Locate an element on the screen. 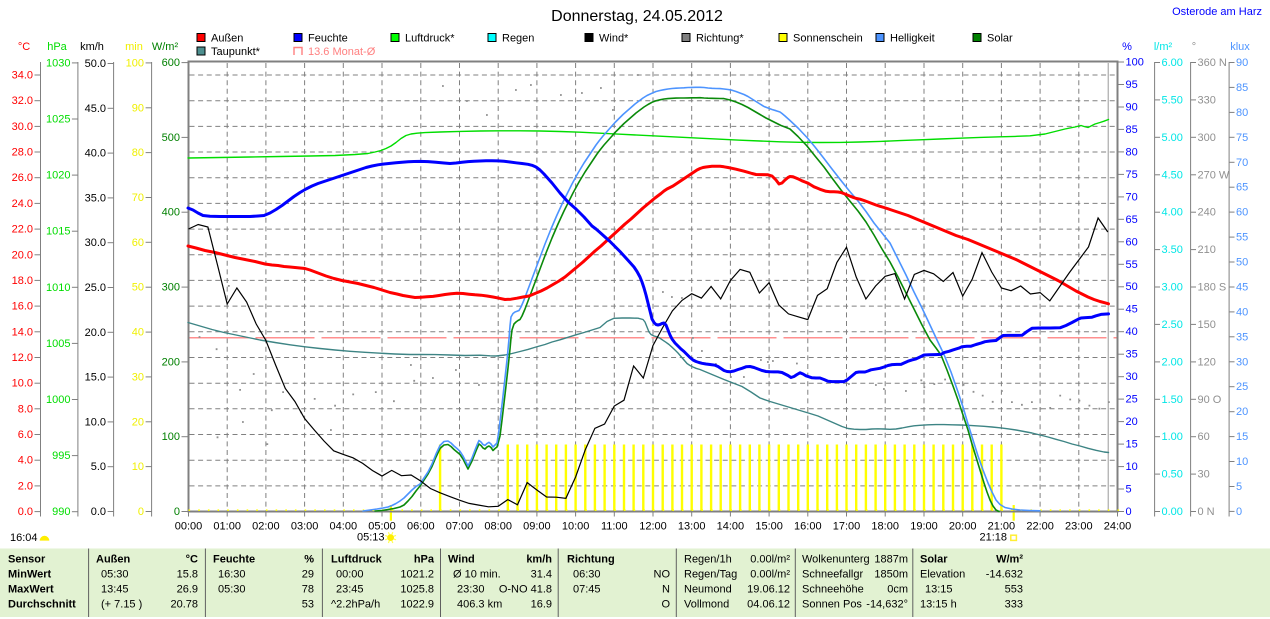 Image resolution: width=1270 pixels, height=619 pixels. svg-text: 15.8 is located at coordinates (187, 575).